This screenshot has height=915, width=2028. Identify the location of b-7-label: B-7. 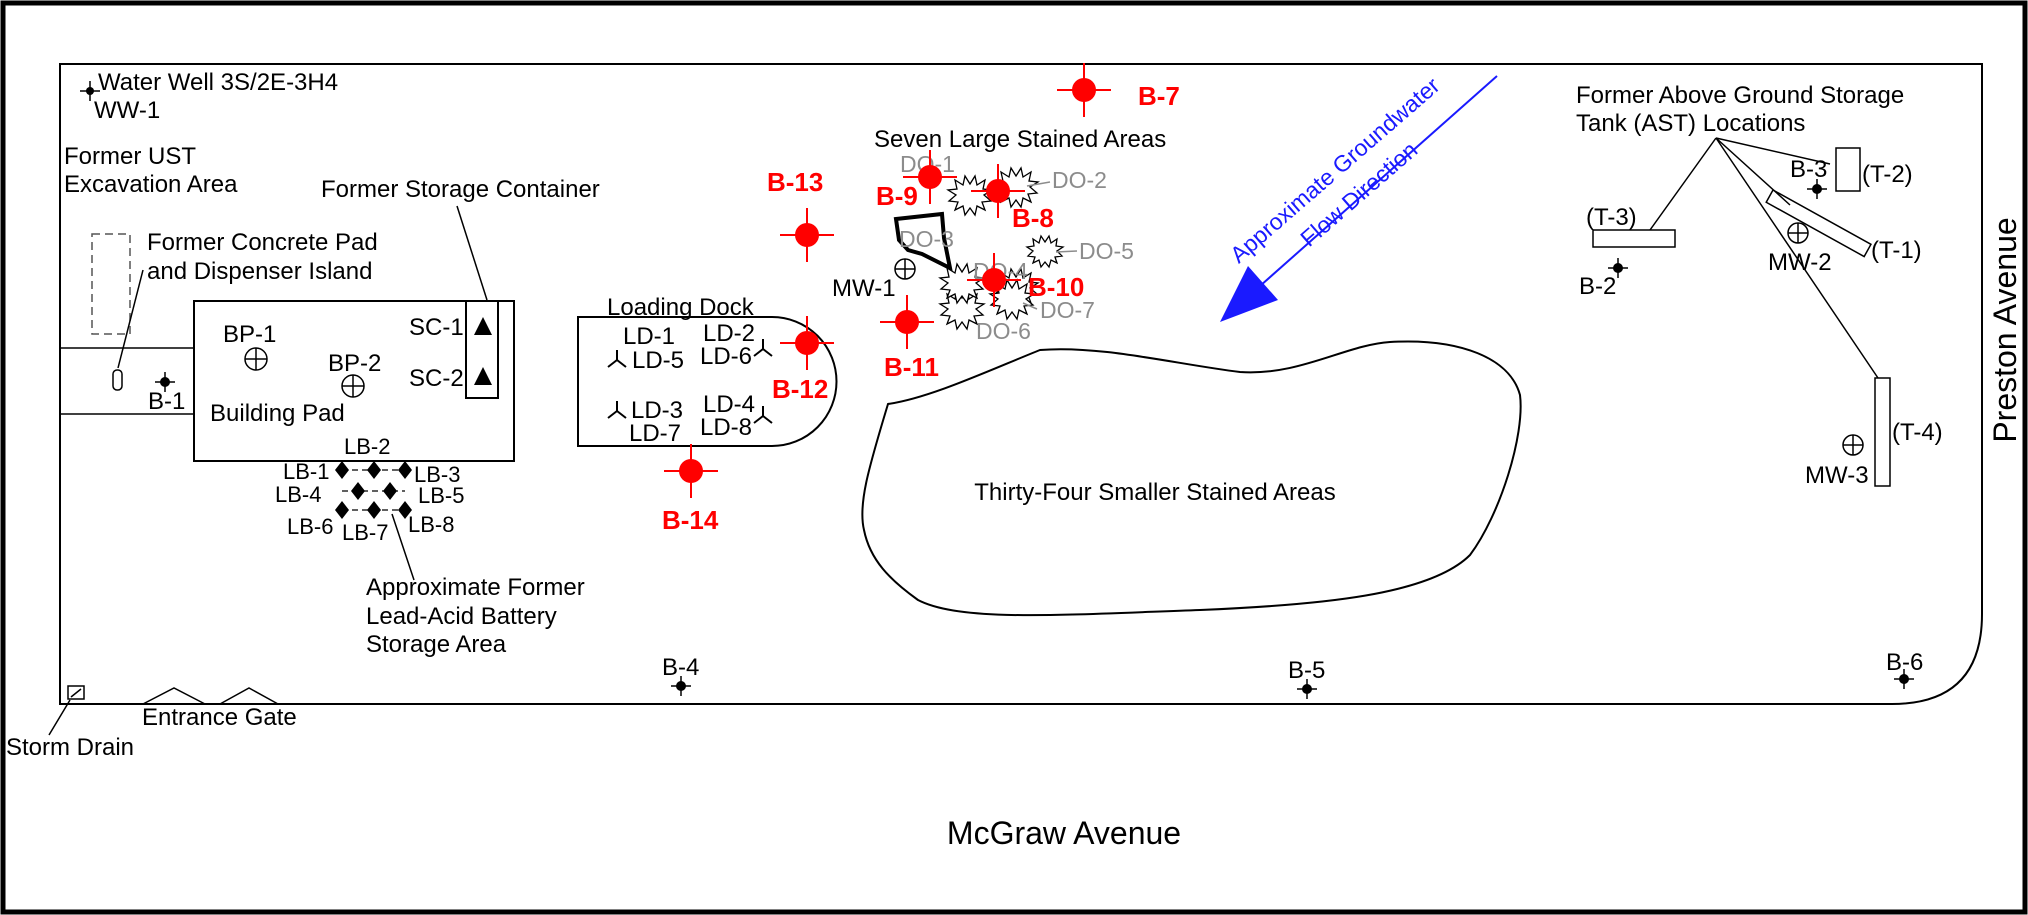
(1159, 96).